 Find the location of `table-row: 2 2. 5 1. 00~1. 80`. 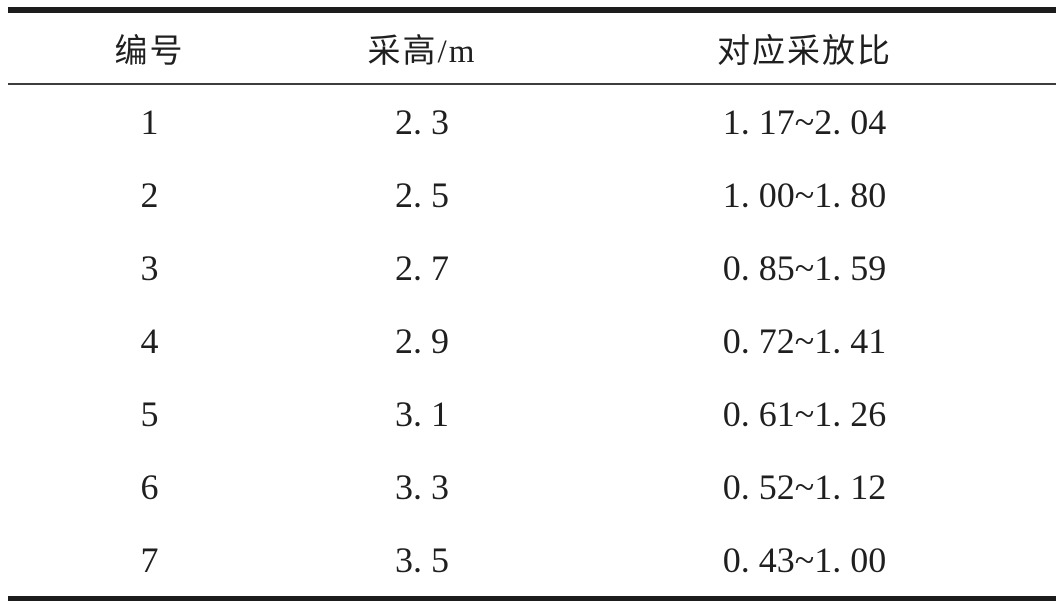

table-row: 2 2. 5 1. 00~1. 80 is located at coordinates (532, 194).